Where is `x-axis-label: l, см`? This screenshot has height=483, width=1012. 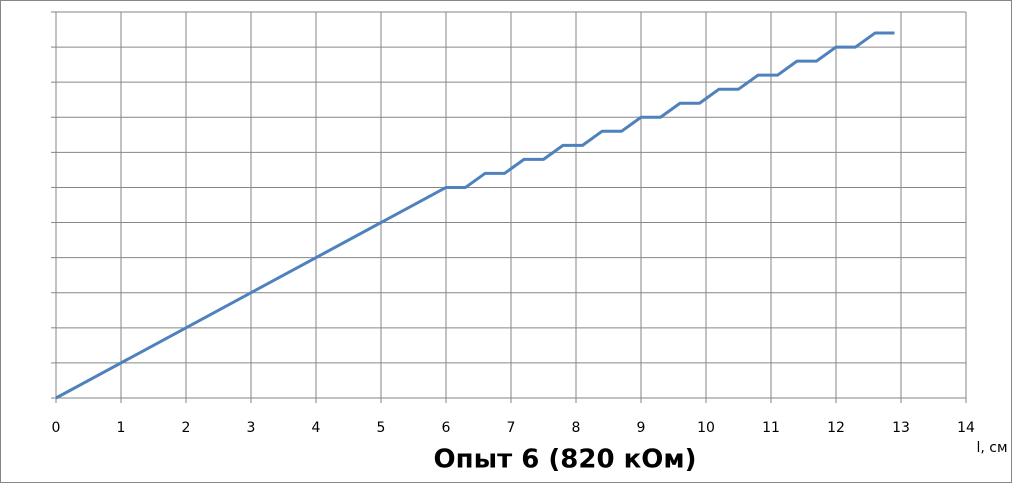 x-axis-label: l, см is located at coordinates (991, 448).